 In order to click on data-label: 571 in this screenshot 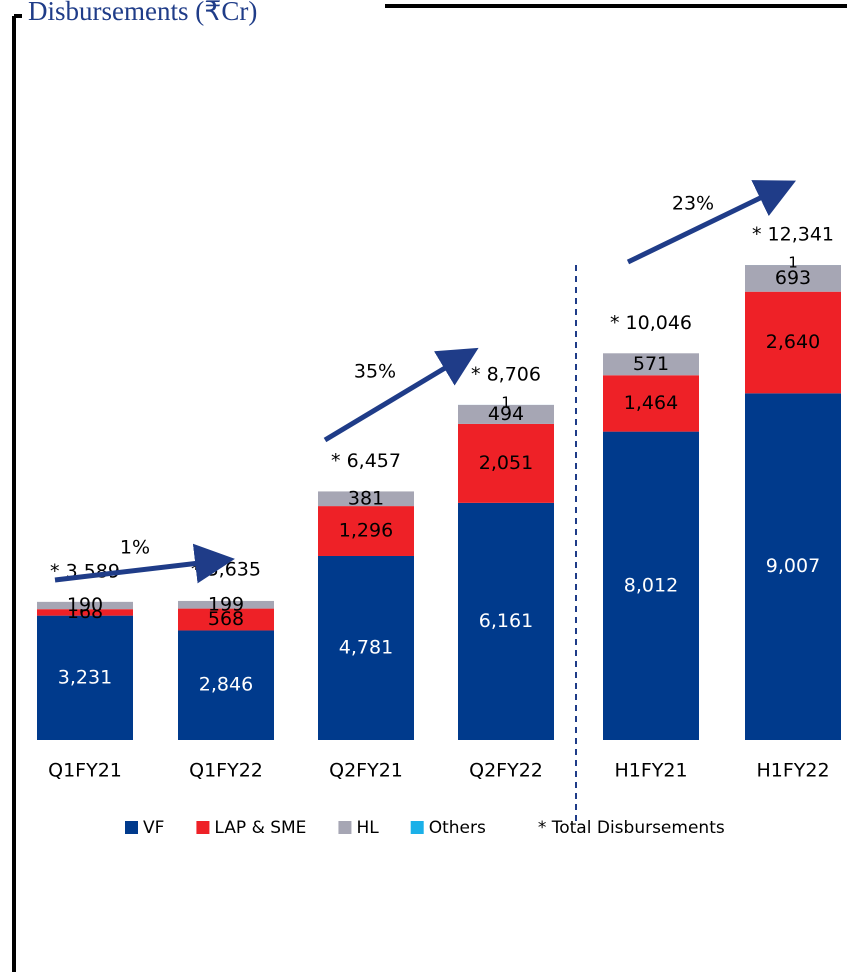, I will do `click(651, 364)`.